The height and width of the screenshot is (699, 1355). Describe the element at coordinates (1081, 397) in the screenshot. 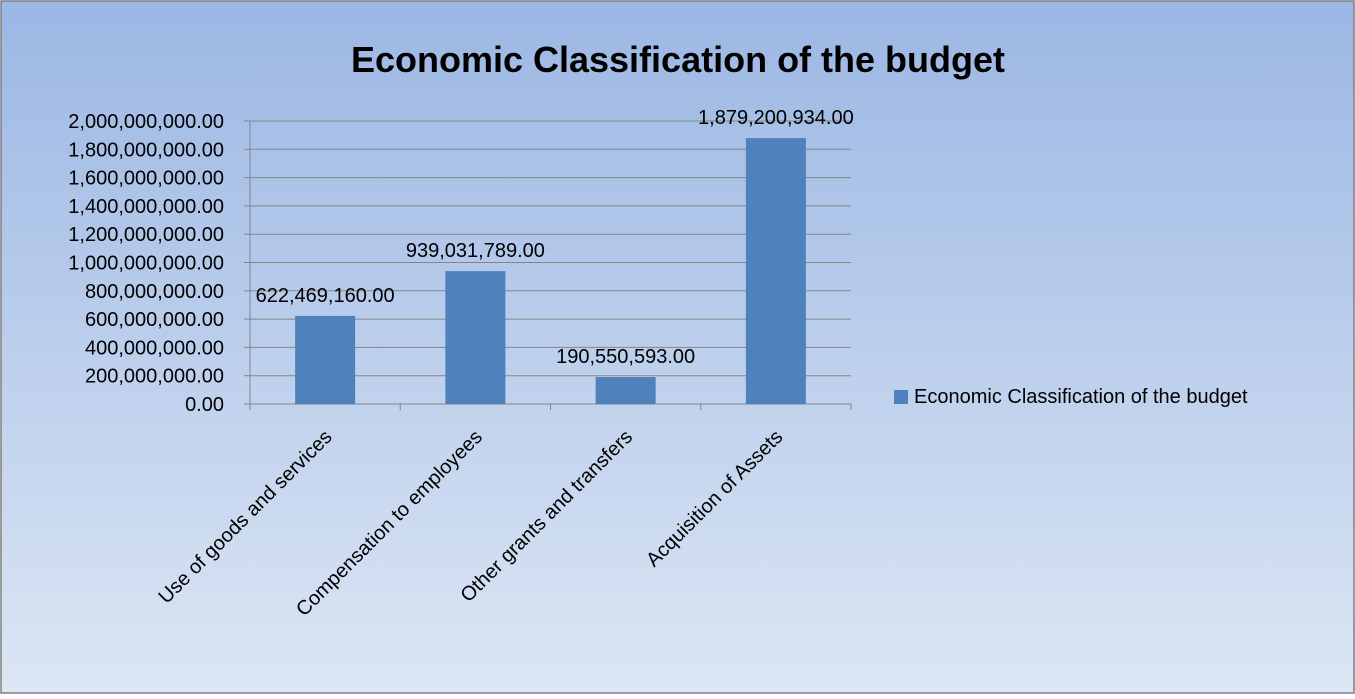

I see `legend-label: Economic Classification of the budget` at that location.